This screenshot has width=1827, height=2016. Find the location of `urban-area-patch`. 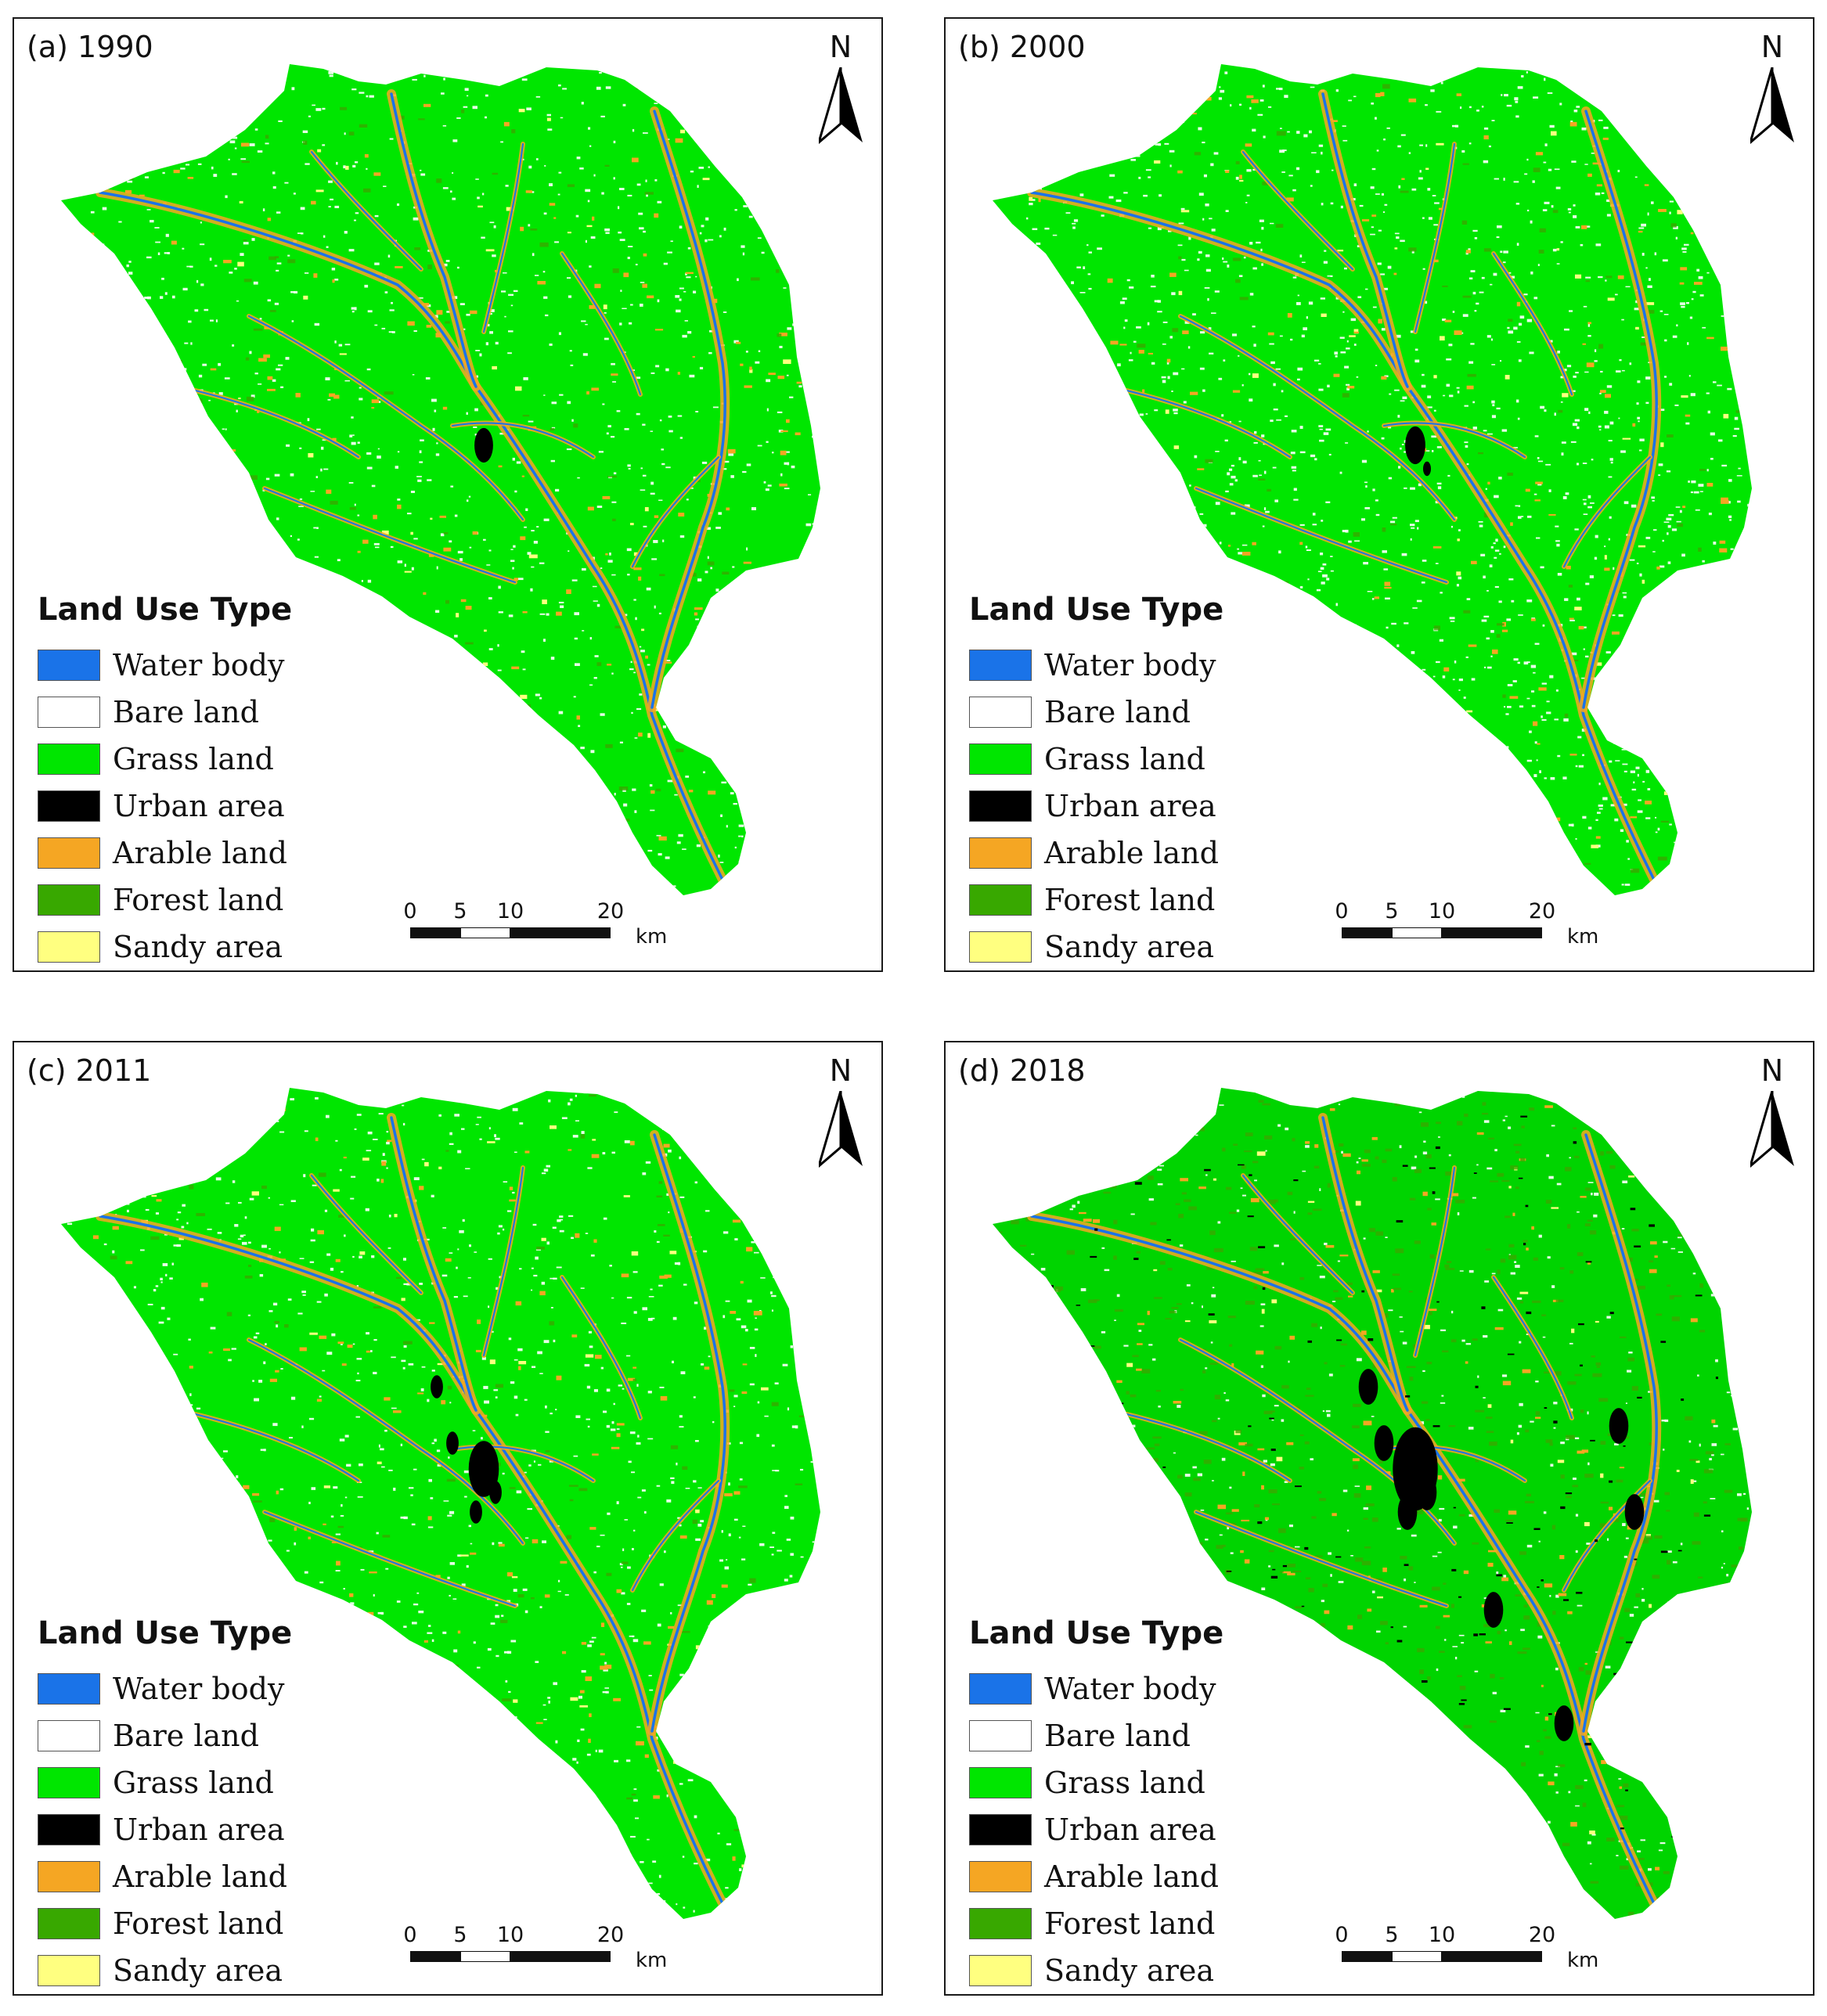

urban-area-patch is located at coordinates (483, 445).